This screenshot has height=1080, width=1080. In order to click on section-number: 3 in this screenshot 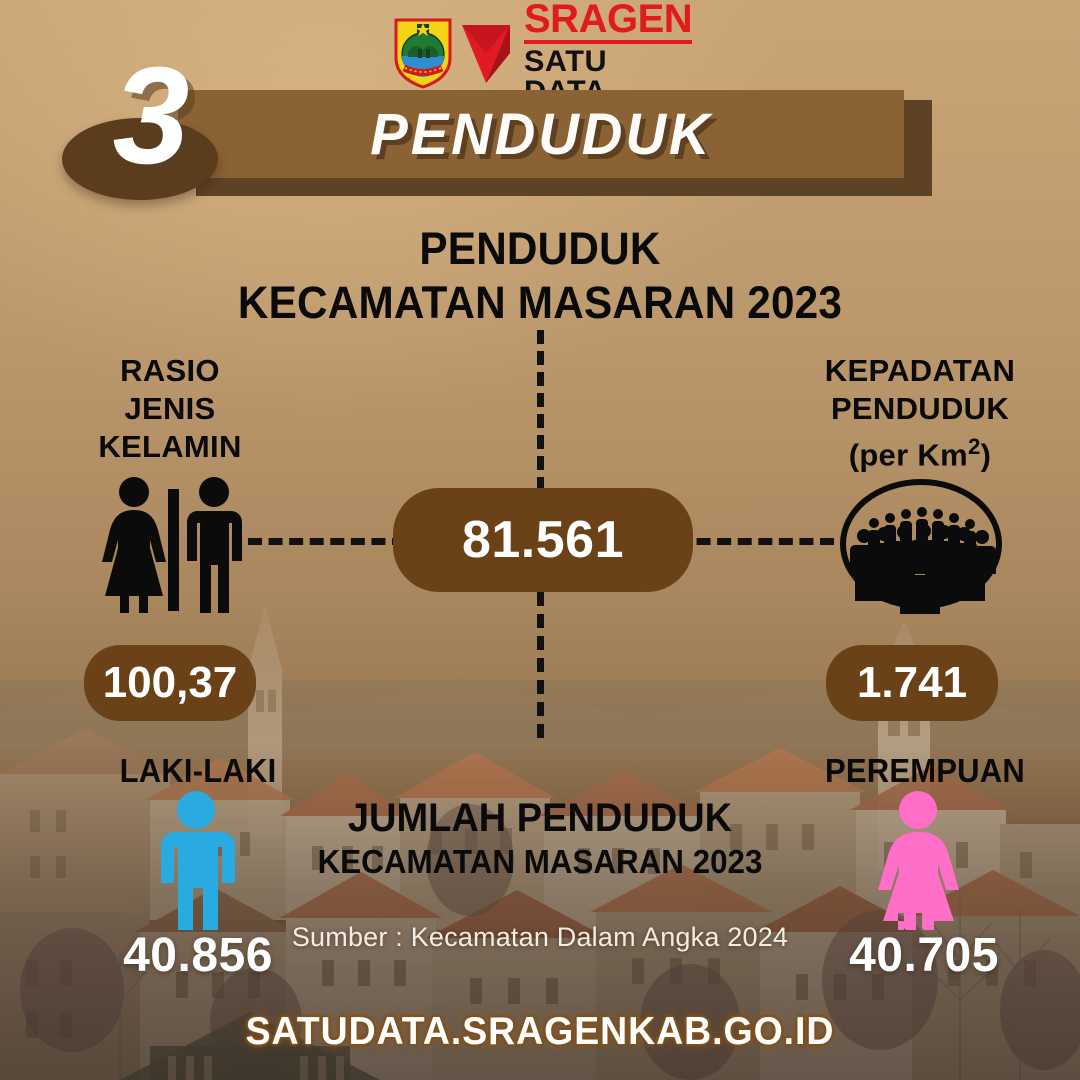, I will do `click(151, 116)`.